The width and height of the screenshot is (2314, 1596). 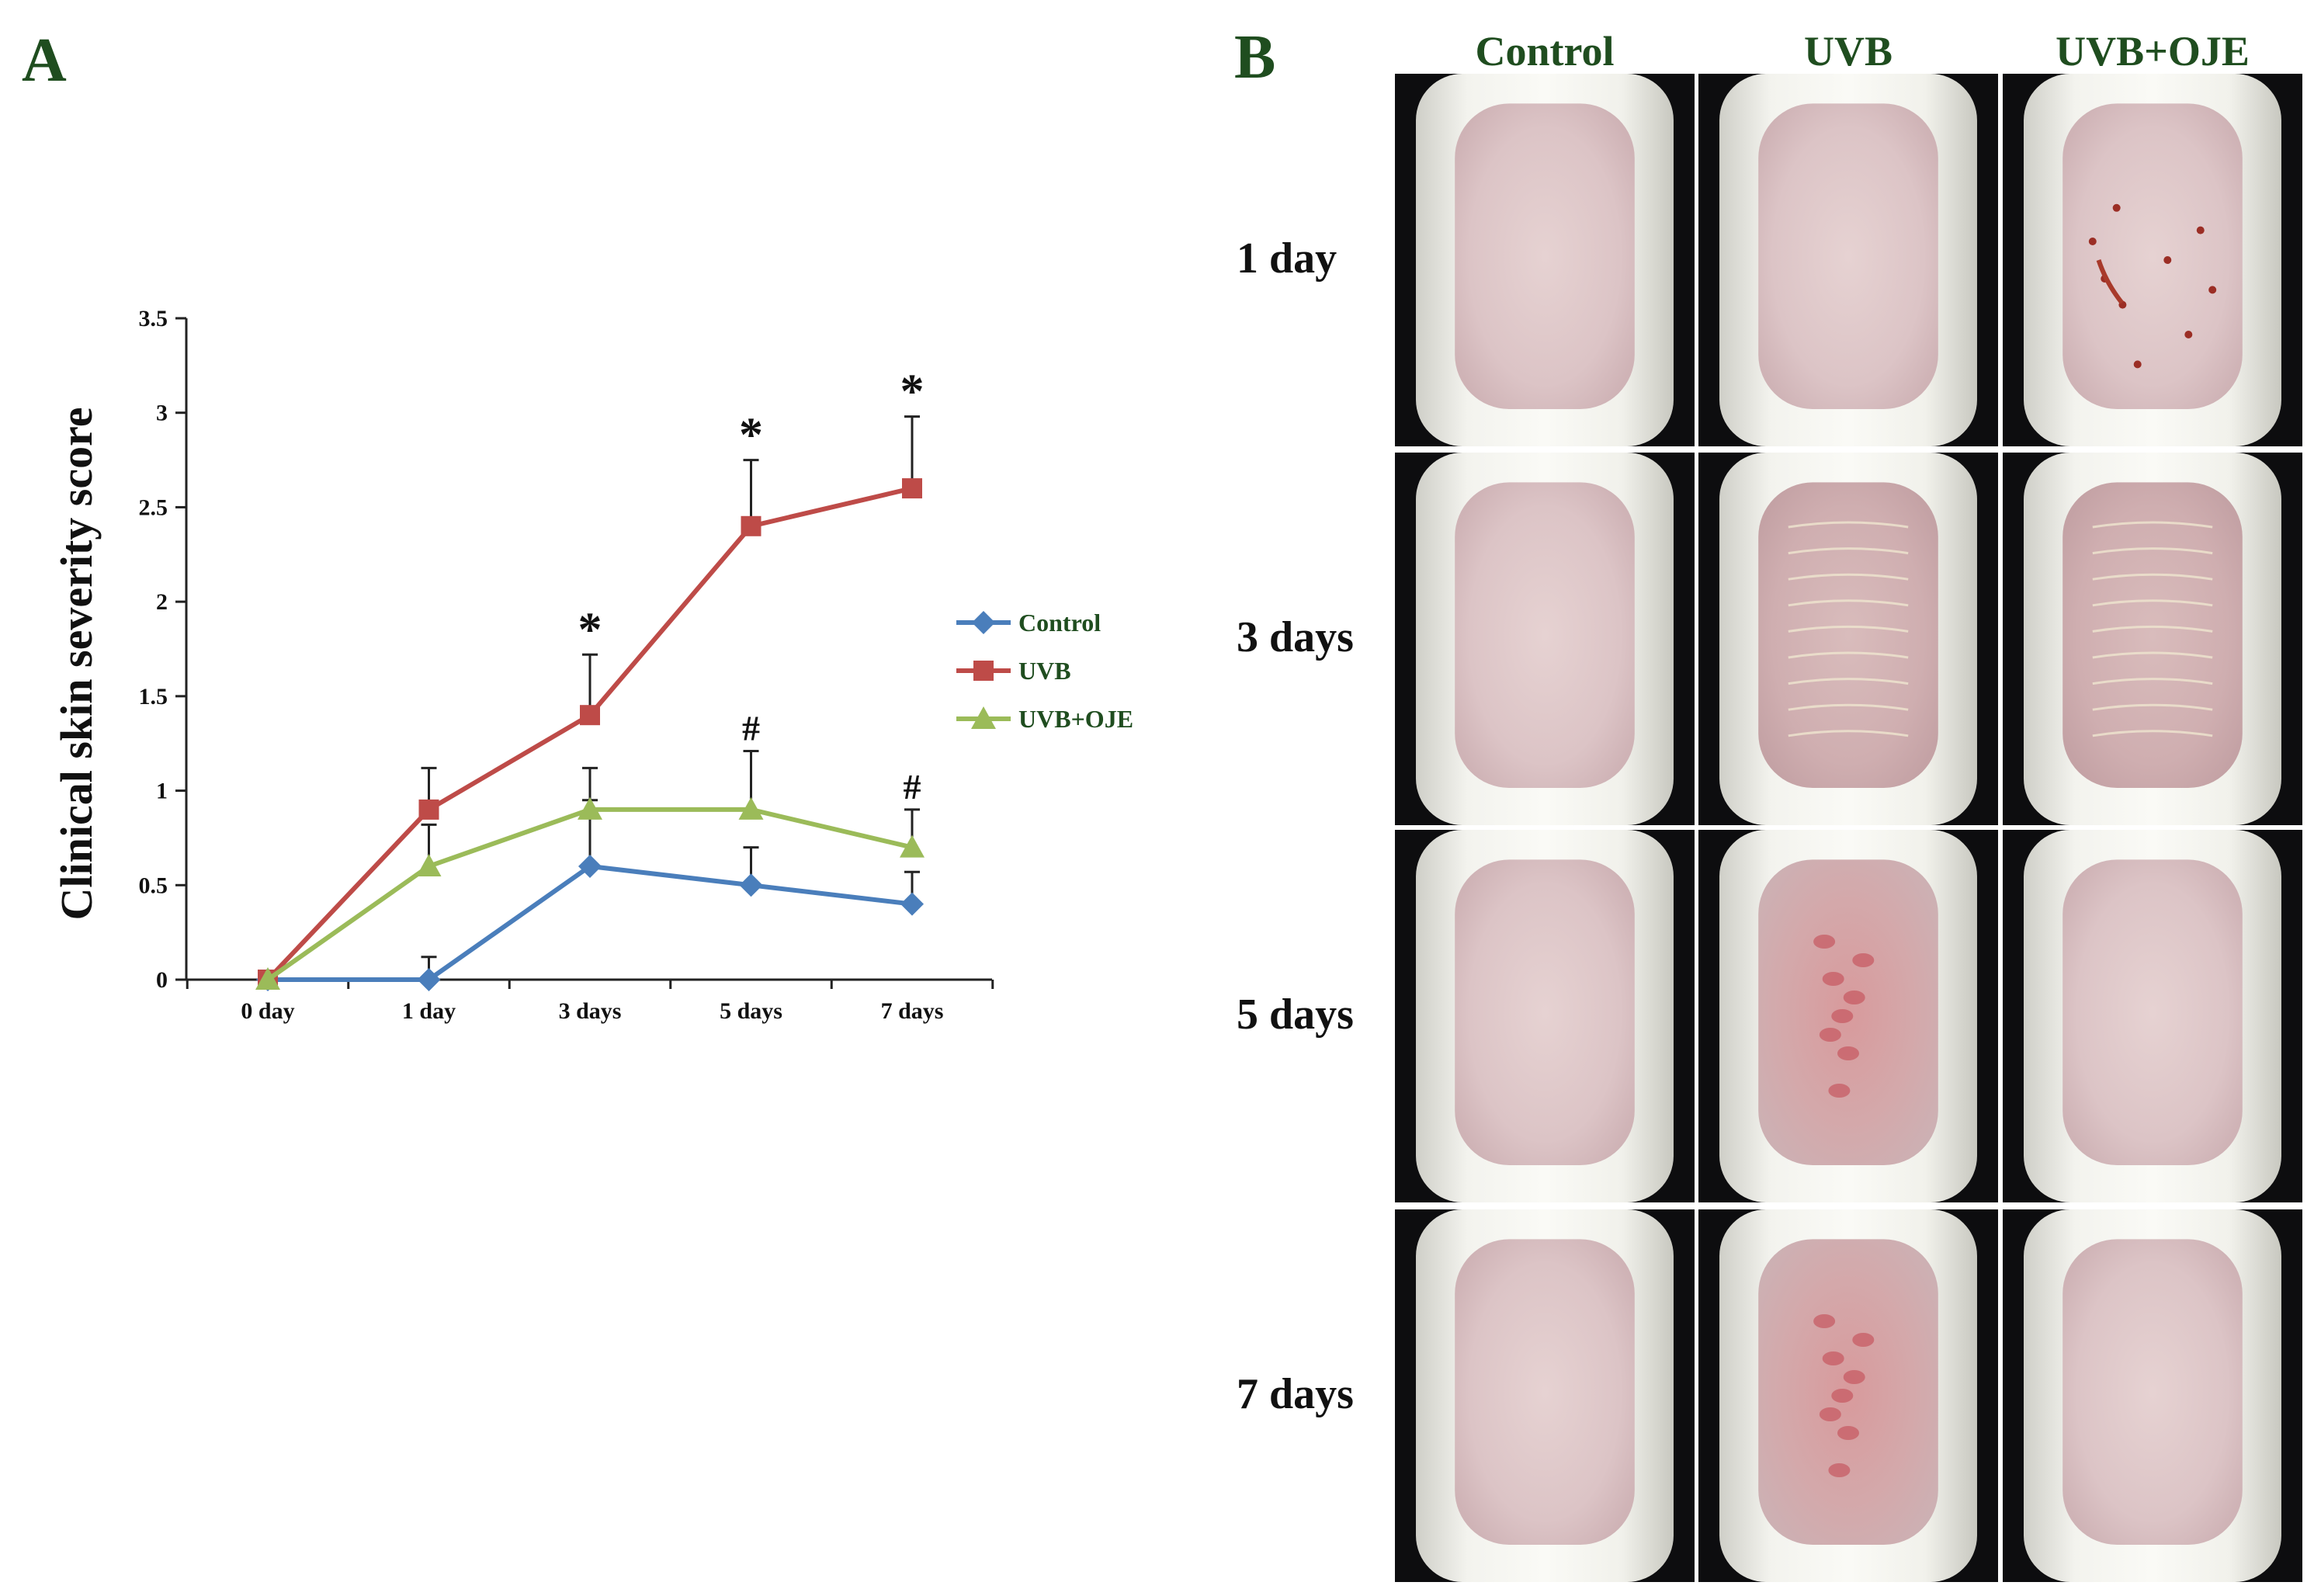 I want to click on legend-item-uvb-oje: UVB+OJE, so click(x=1044, y=719).